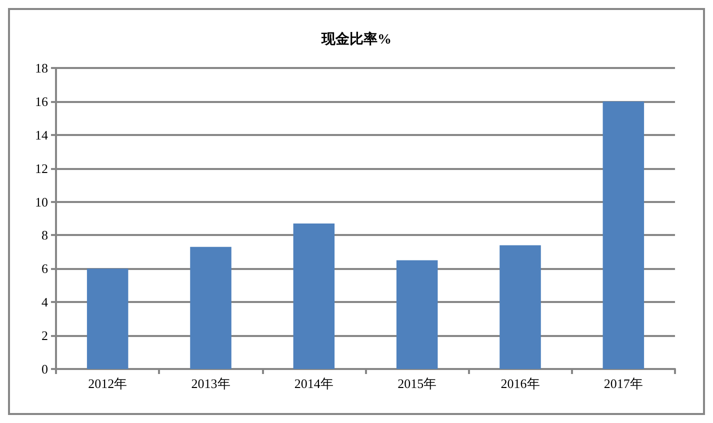 The height and width of the screenshot is (423, 713). Describe the element at coordinates (520, 383) in the screenshot. I see `x-tick-label: 2016年` at that location.